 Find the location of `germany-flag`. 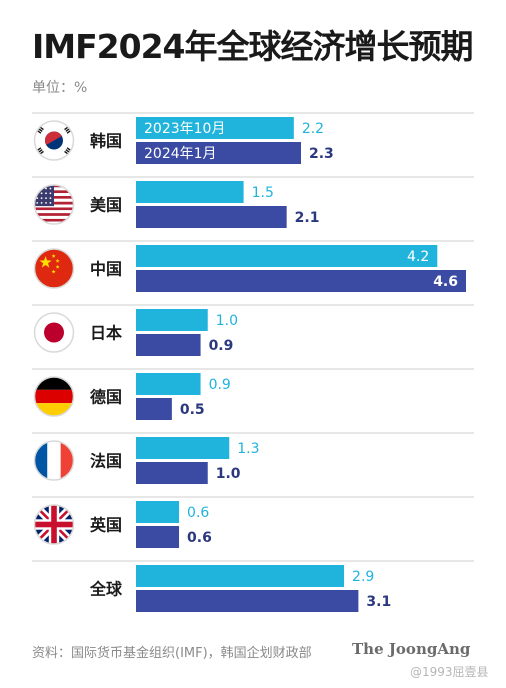

germany-flag is located at coordinates (54, 396).